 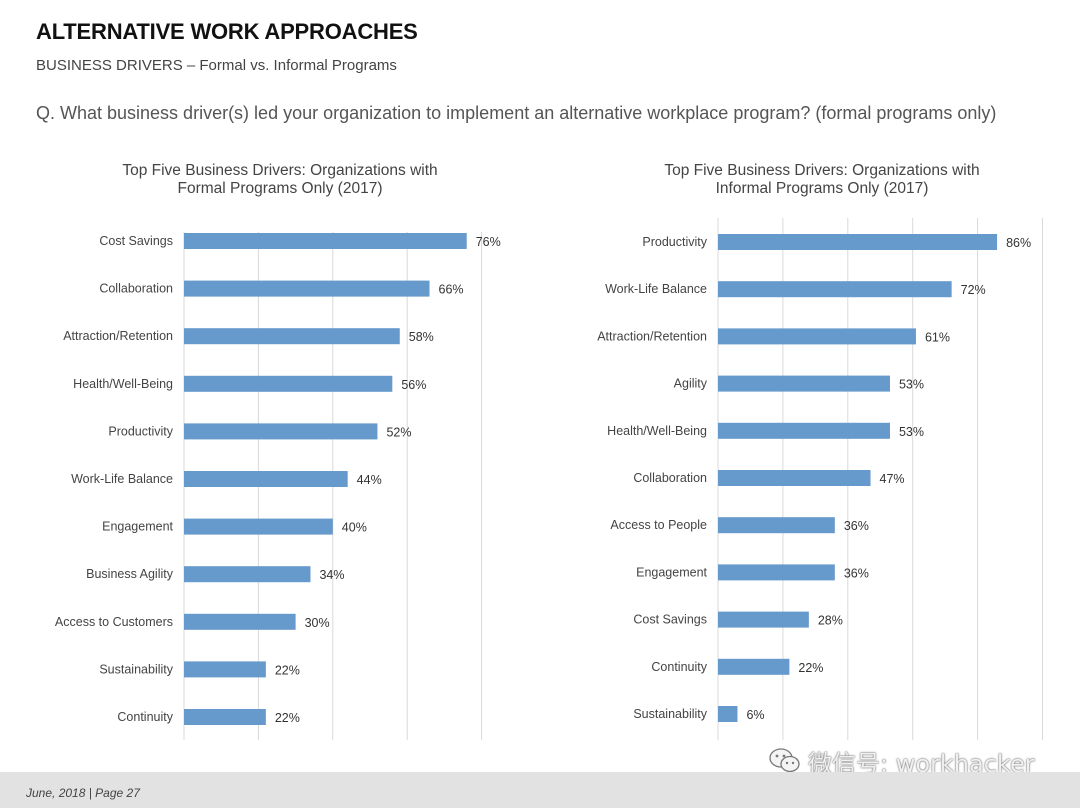 I want to click on value-label: 34%, so click(x=331, y=575).